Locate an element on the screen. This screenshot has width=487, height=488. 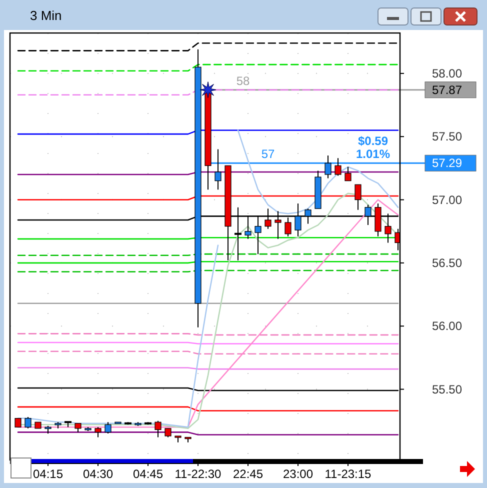
annotation: $0.59 is located at coordinates (373, 141).